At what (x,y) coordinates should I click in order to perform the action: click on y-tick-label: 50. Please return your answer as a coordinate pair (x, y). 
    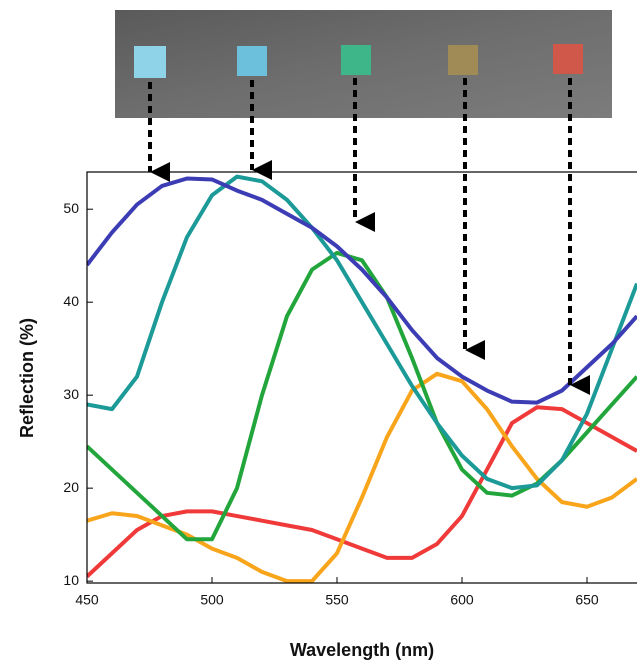
    Looking at the image, I should click on (71, 208).